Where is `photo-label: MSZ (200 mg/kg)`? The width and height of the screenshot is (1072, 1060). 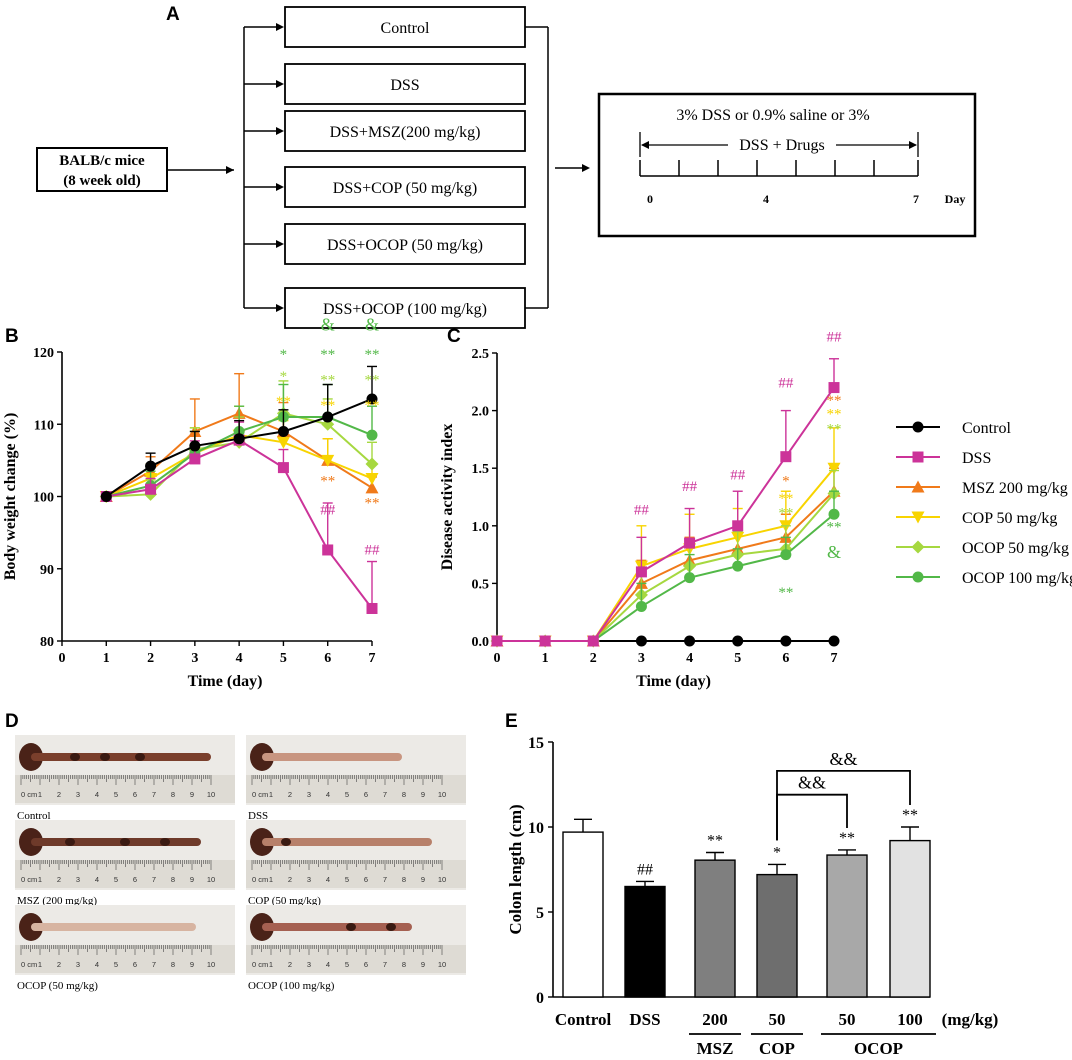
photo-label: MSZ (200 mg/kg) is located at coordinates (57, 901).